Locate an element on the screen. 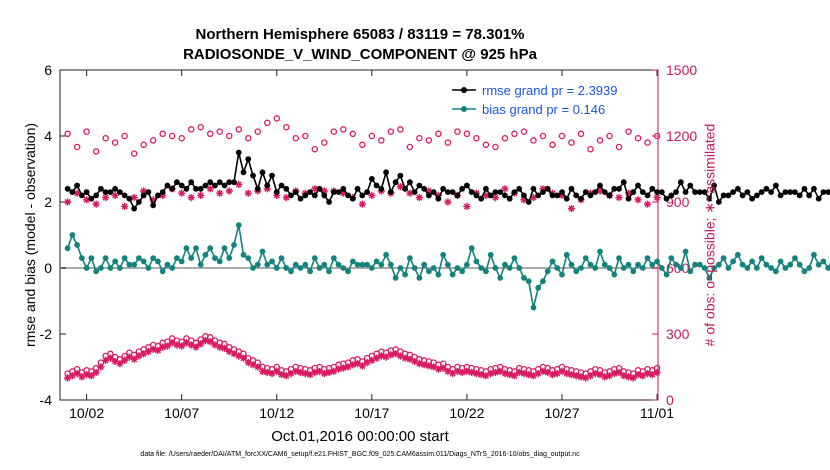 This screenshot has height=470, width=830. legend-marker is located at coordinates (464, 90).